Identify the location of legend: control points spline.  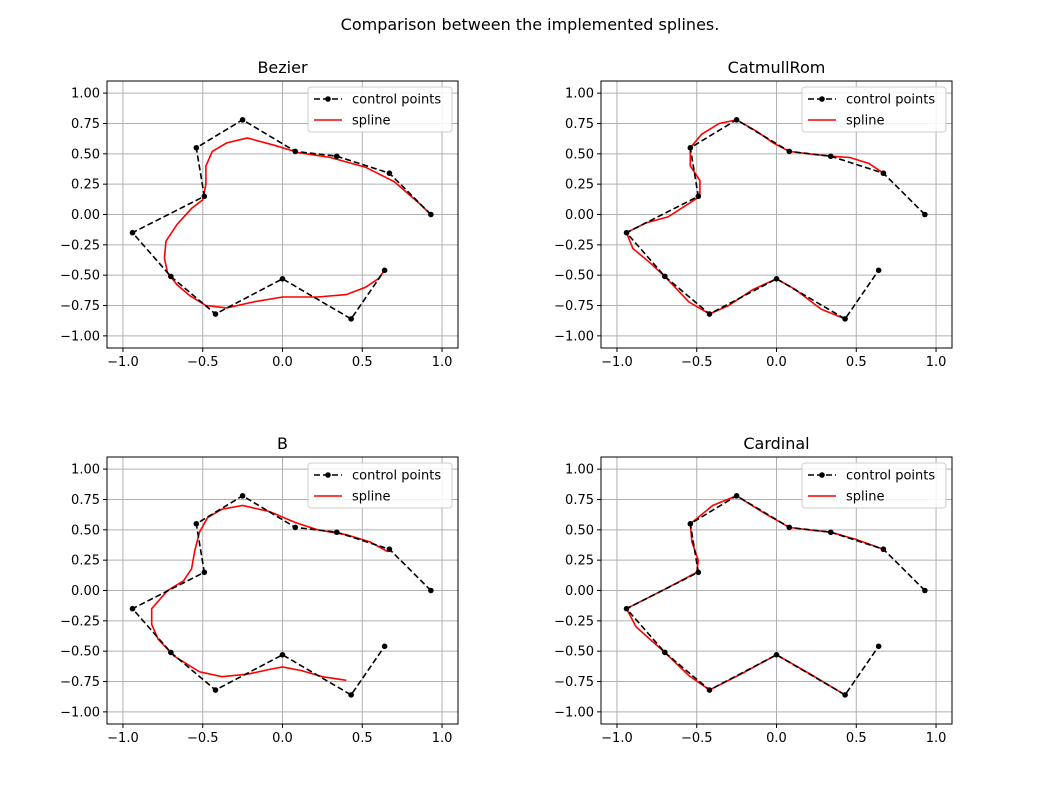
(380, 109).